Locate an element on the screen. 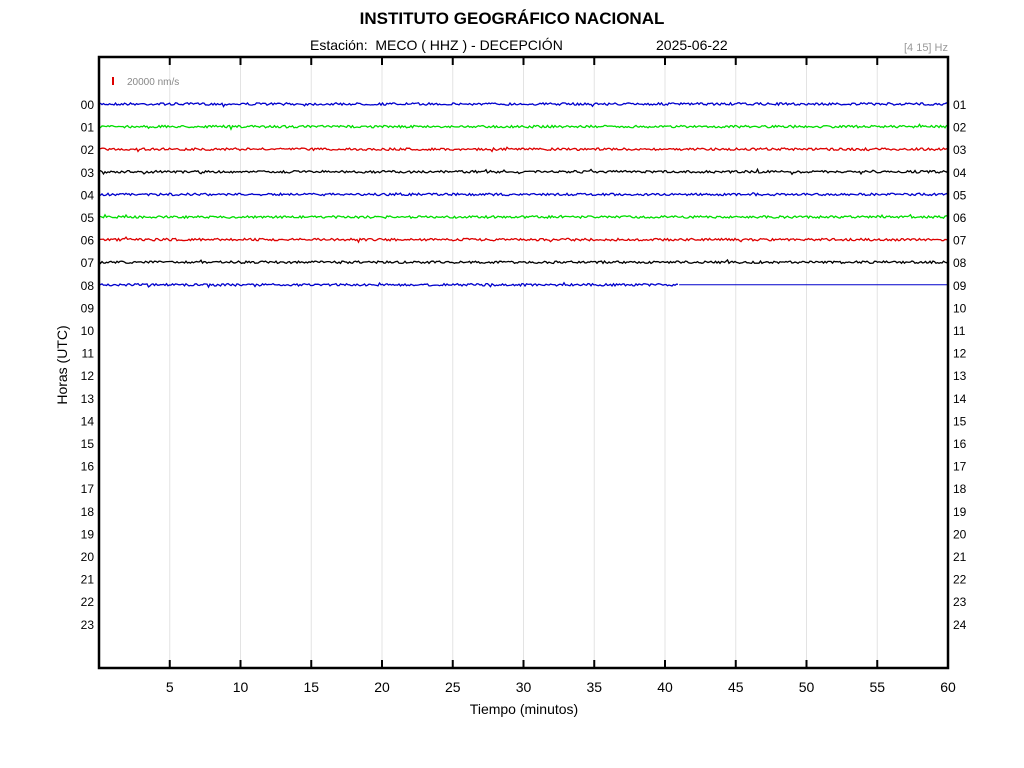 The height and width of the screenshot is (768, 1024). y-tick-label-left: 20 is located at coordinates (88, 557).